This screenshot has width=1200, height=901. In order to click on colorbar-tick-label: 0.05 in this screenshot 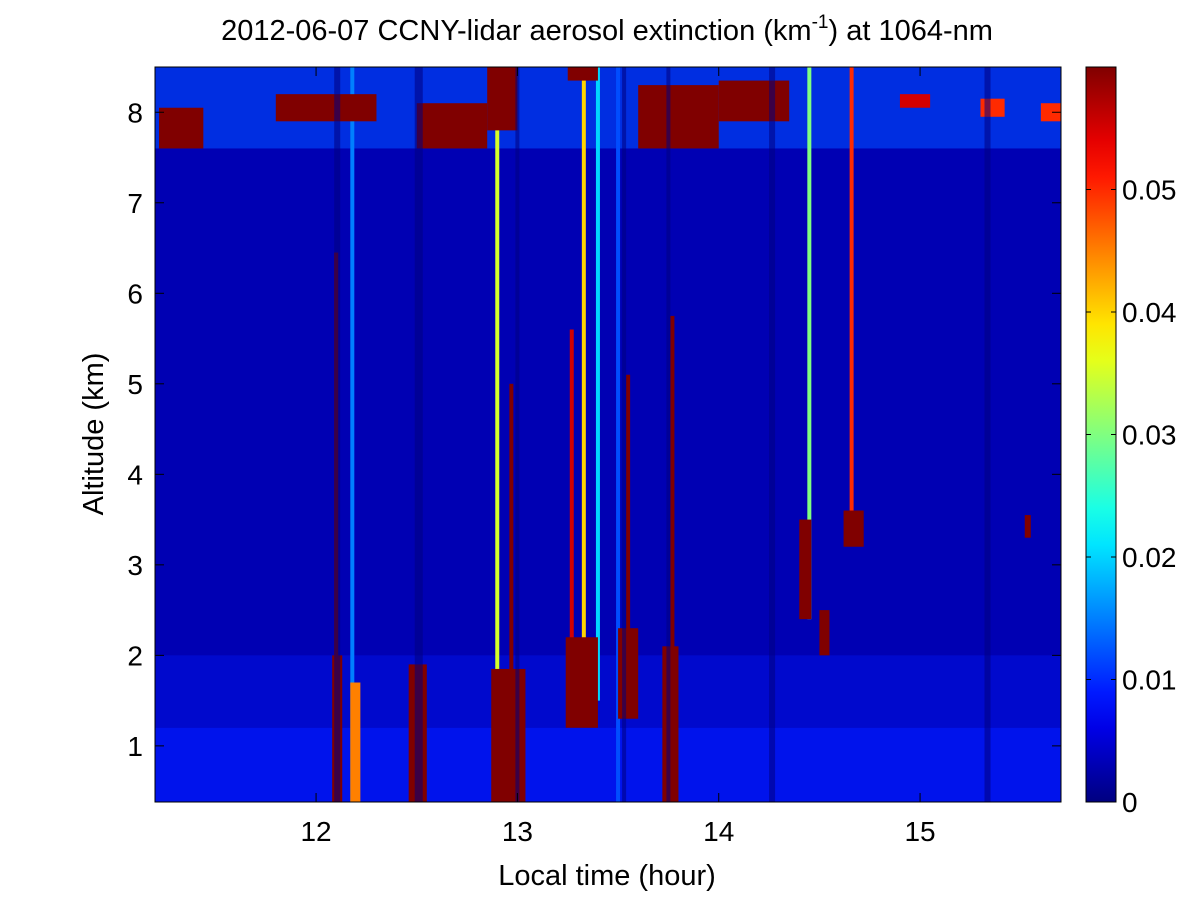, I will do `click(1149, 190)`.